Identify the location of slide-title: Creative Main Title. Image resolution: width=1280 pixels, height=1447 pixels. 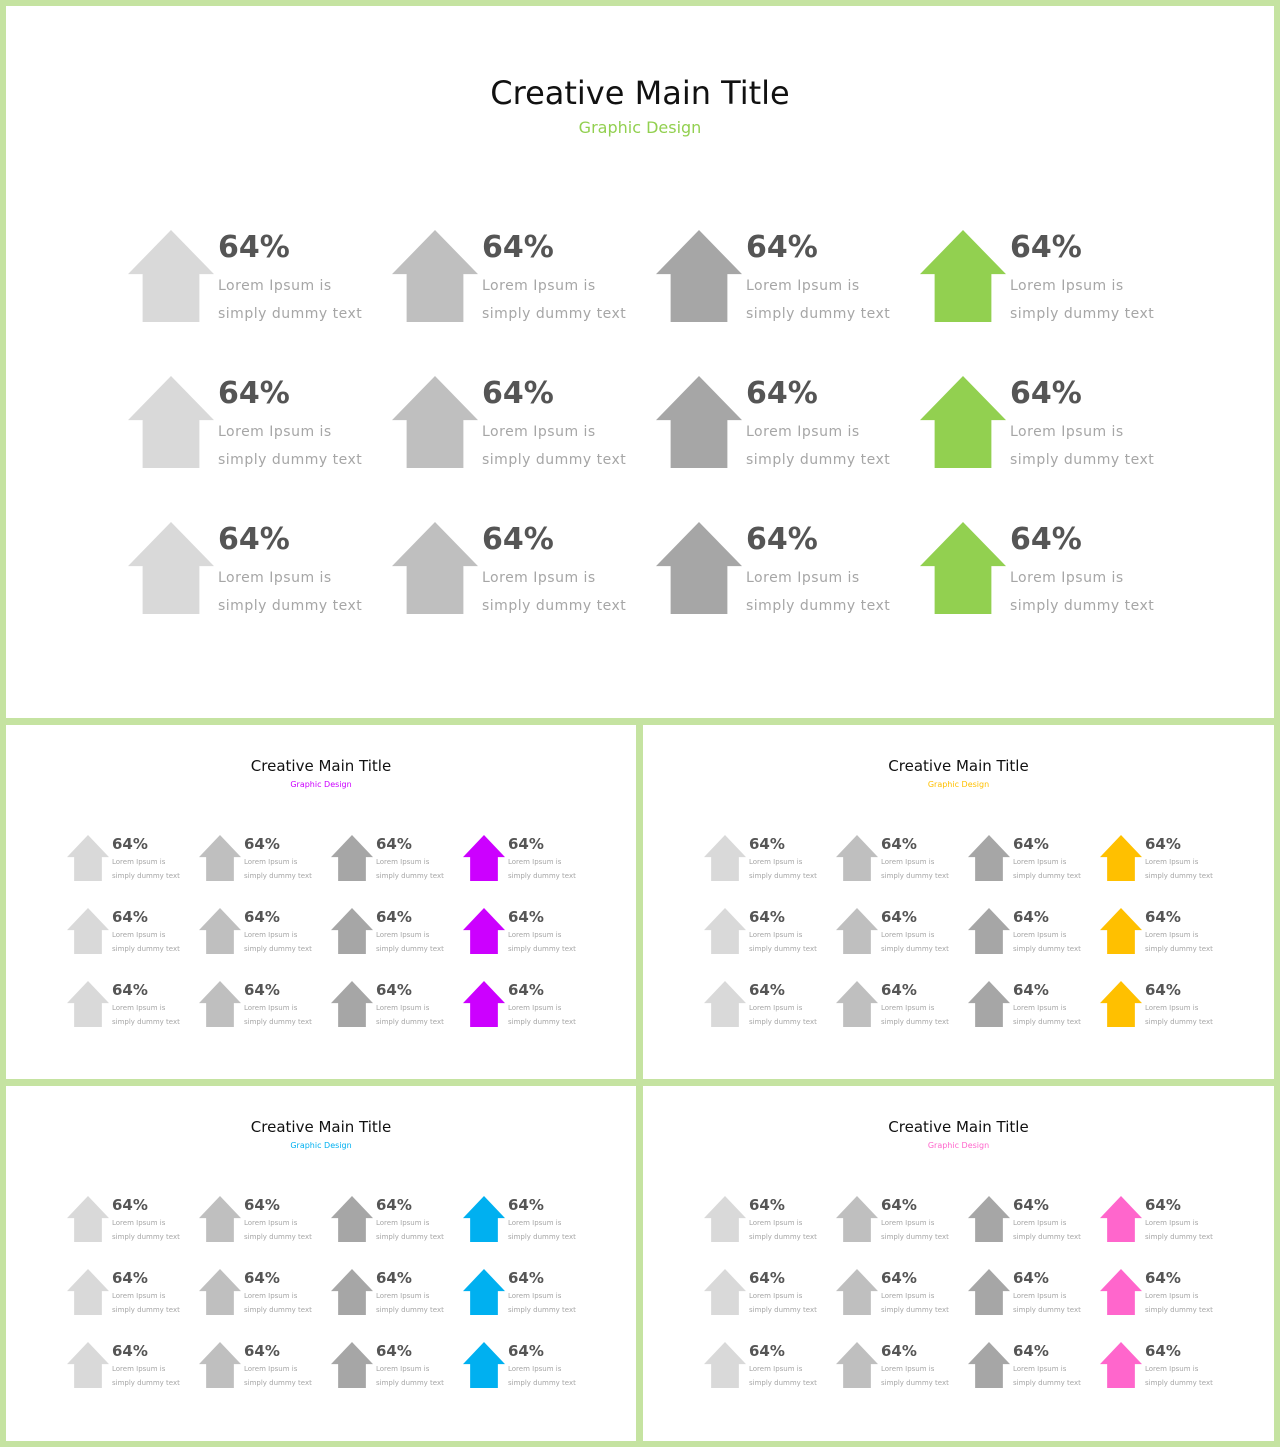
(321, 766).